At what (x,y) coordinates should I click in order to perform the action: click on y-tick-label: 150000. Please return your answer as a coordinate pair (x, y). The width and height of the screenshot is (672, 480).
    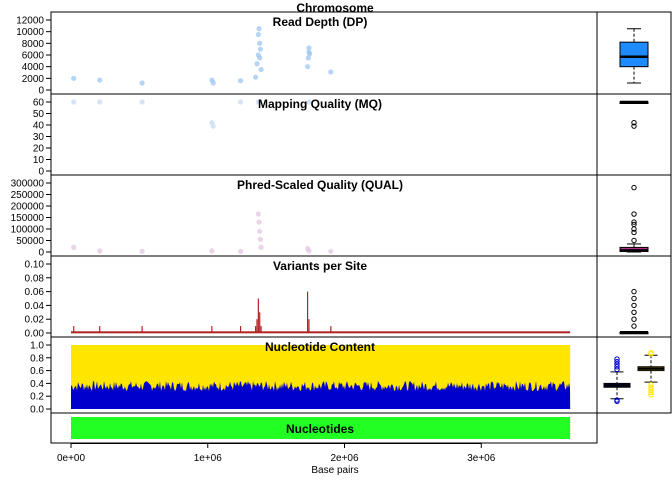
    Looking at the image, I should click on (28, 218).